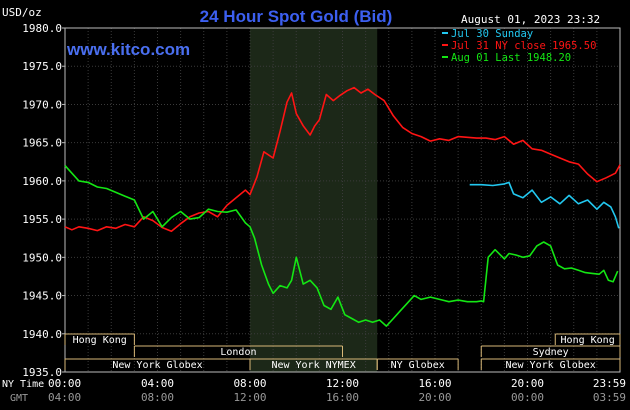 This screenshot has width=630, height=410. Describe the element at coordinates (42, 296) in the screenshot. I see `y-tick-label: 1945.0` at that location.